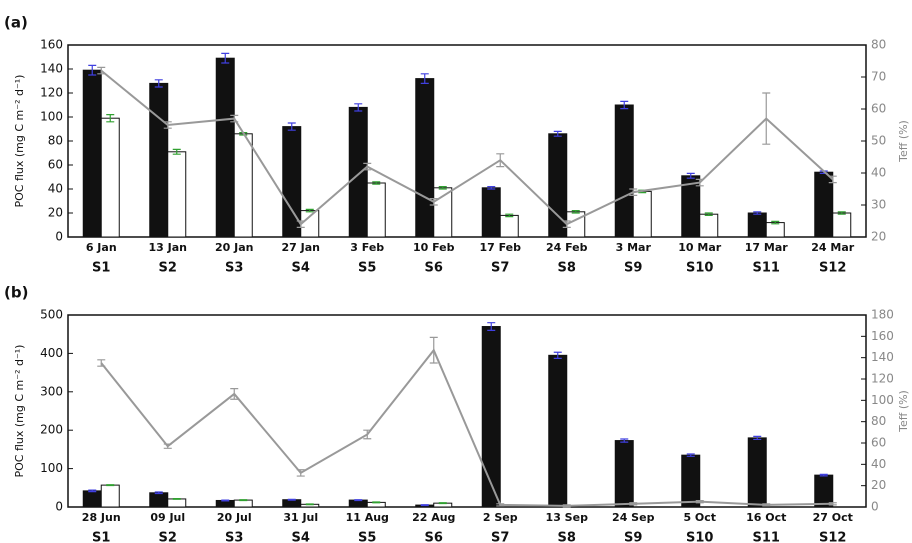  Describe the element at coordinates (167, 517) in the screenshot. I see `x-tick-label: 09 Jul` at that location.